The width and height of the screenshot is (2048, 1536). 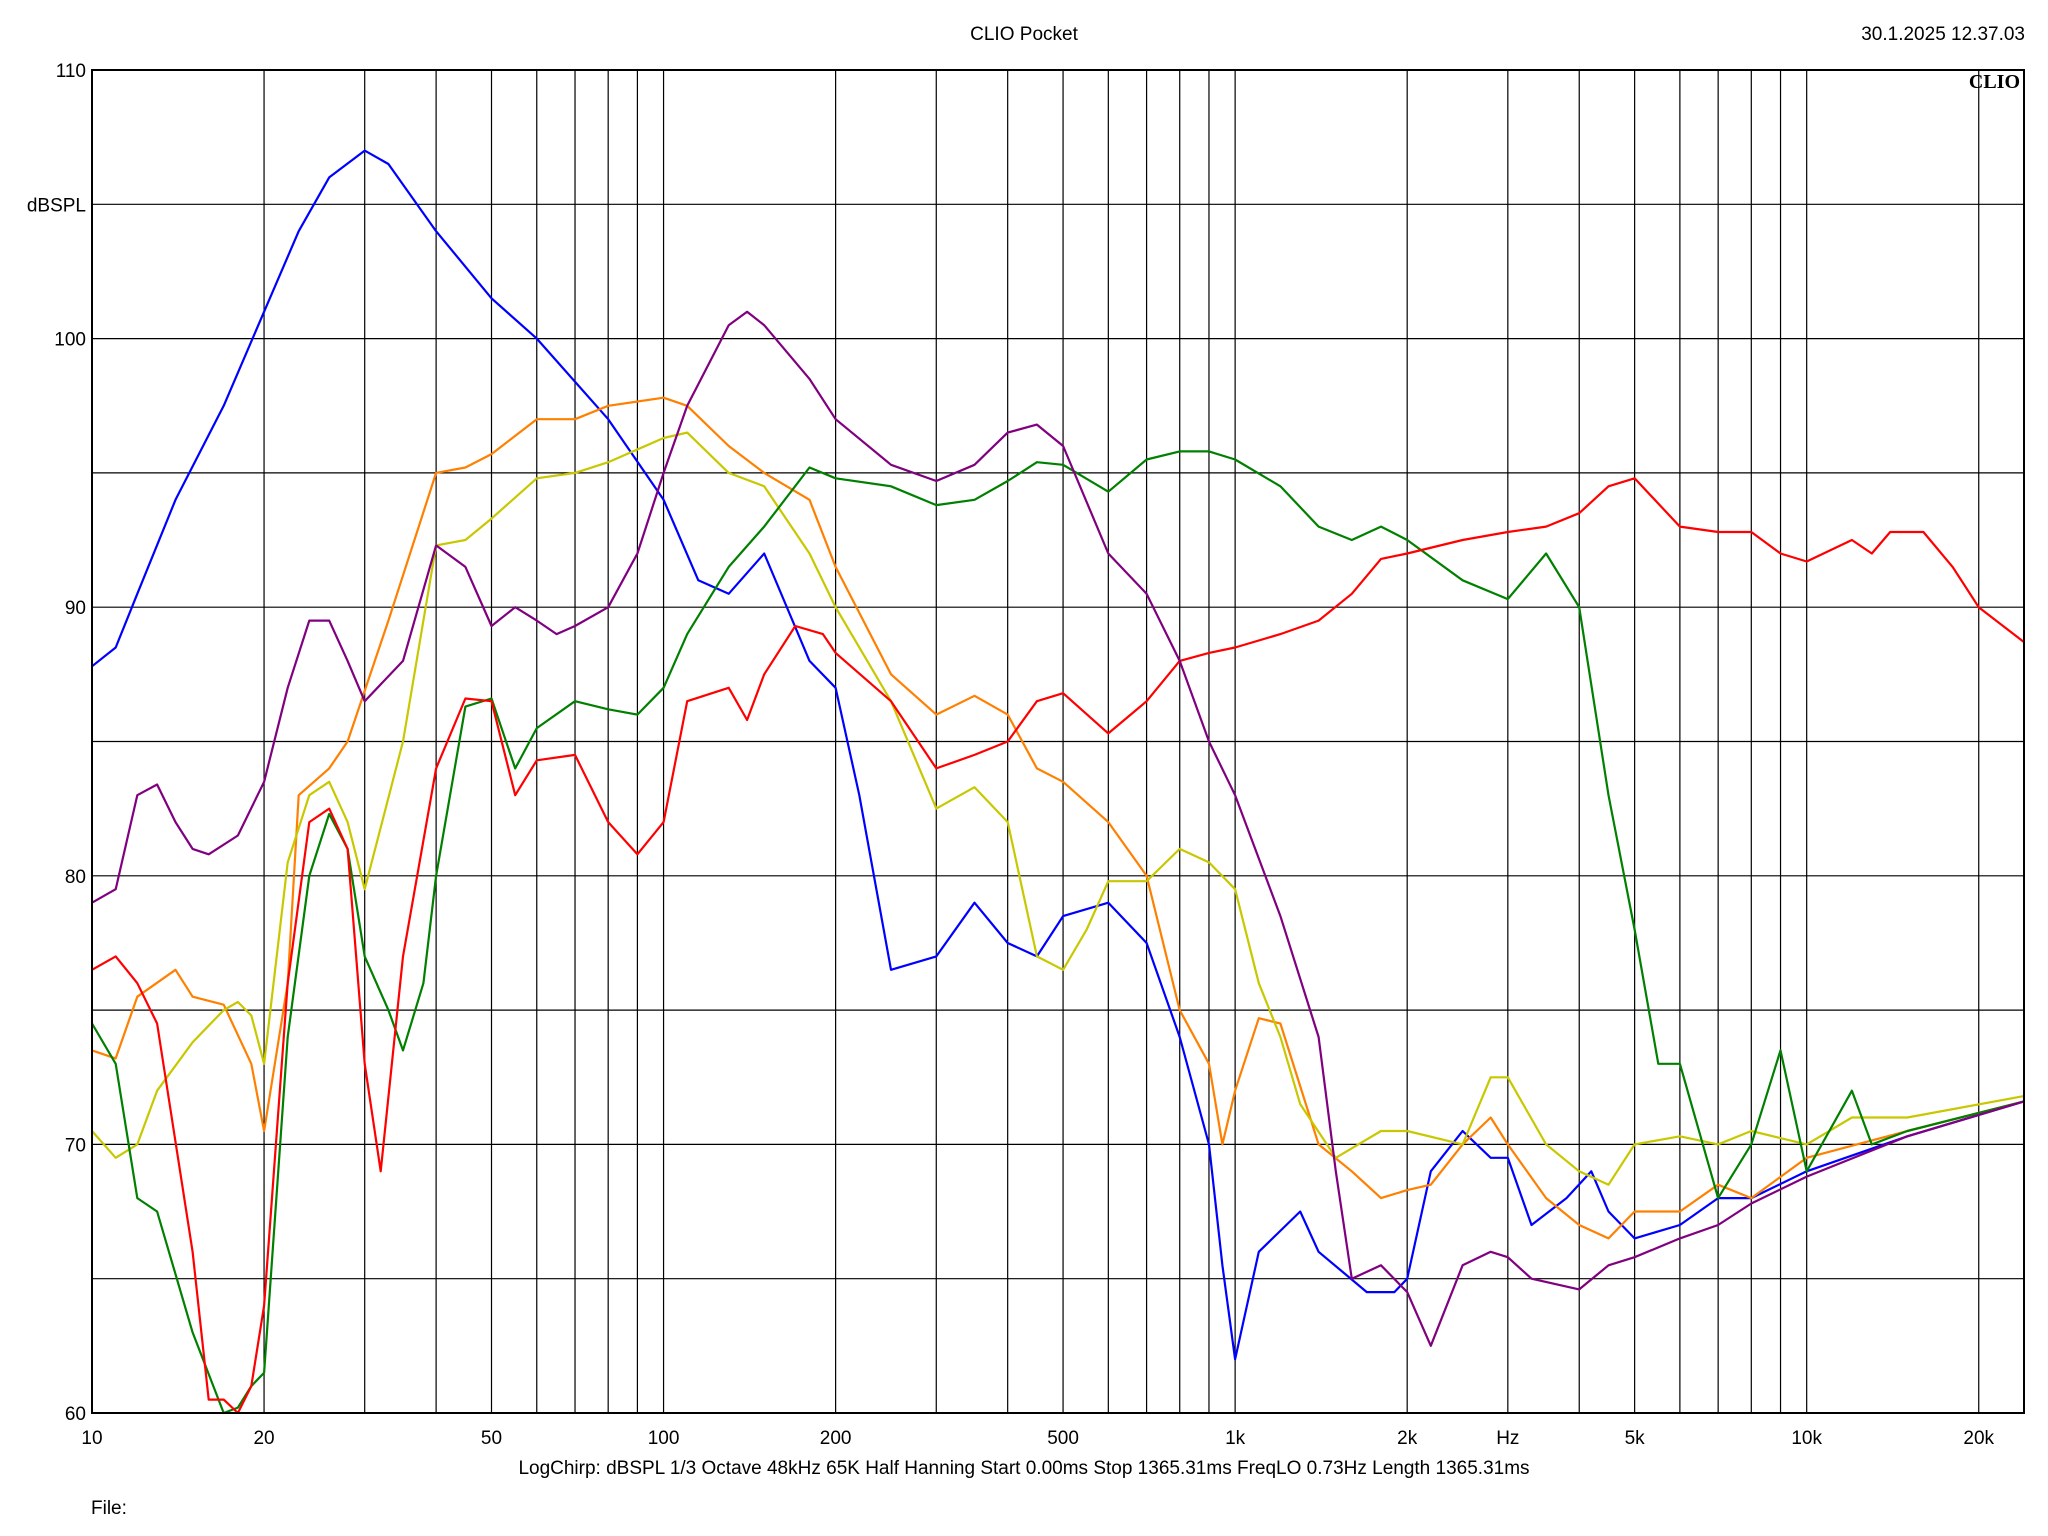 I want to click on x-tick-label: 200, so click(x=836, y=1438).